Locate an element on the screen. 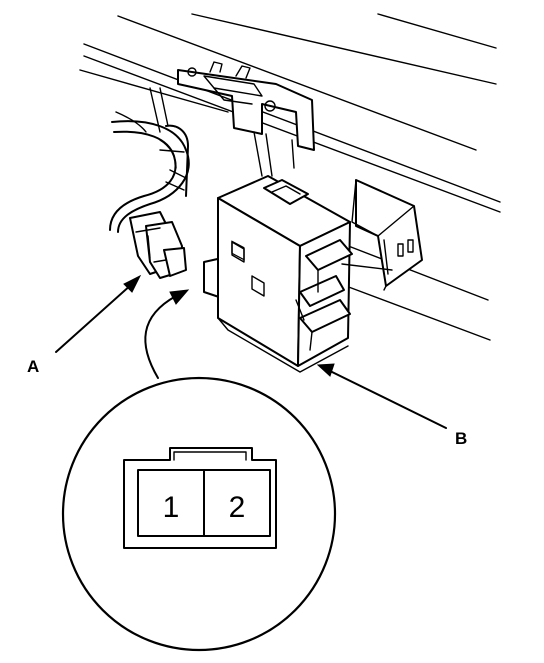  support-posts is located at coordinates (222, 132).